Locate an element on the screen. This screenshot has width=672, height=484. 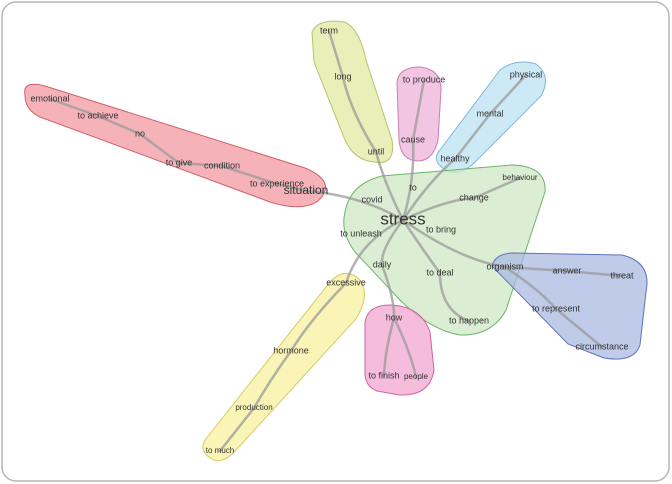
node-label: stress is located at coordinates (402, 218).